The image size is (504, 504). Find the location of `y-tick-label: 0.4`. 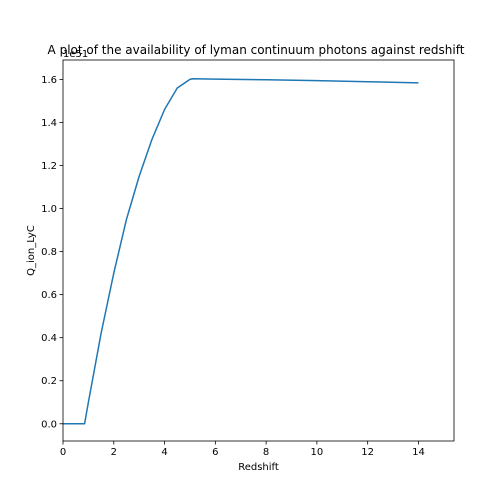

y-tick-label: 0.4 is located at coordinates (49, 338).